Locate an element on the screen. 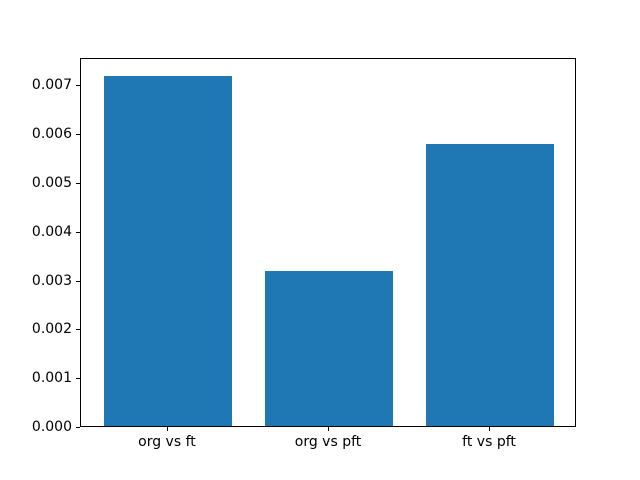 The width and height of the screenshot is (640, 480). y-tick-label: 0.001 is located at coordinates (51, 378).